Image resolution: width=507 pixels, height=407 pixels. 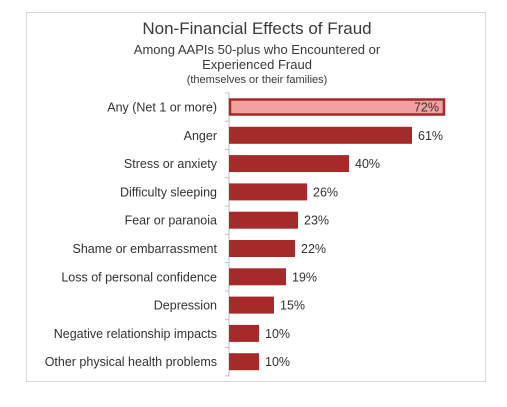 I want to click on category-label: Other physical health problems, so click(x=131, y=362).